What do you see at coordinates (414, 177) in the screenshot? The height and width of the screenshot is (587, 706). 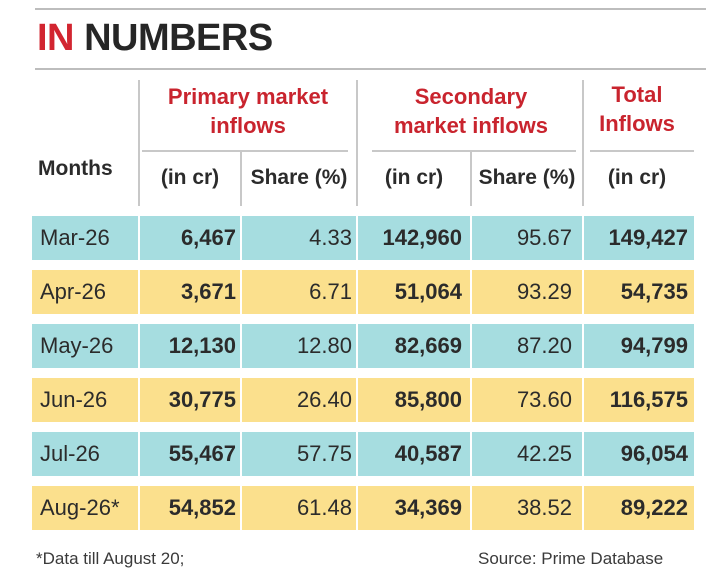 I see `subheader-secondary-cr: (in cr)` at bounding box center [414, 177].